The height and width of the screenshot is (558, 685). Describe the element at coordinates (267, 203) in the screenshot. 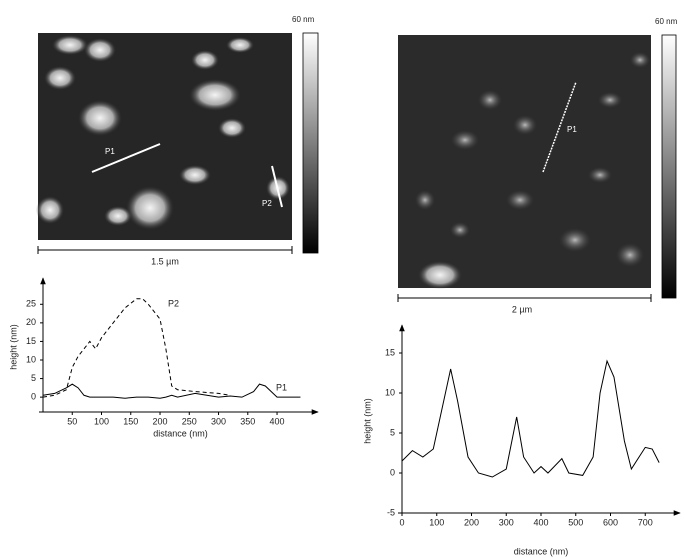

I see `profile-label: P2` at that location.